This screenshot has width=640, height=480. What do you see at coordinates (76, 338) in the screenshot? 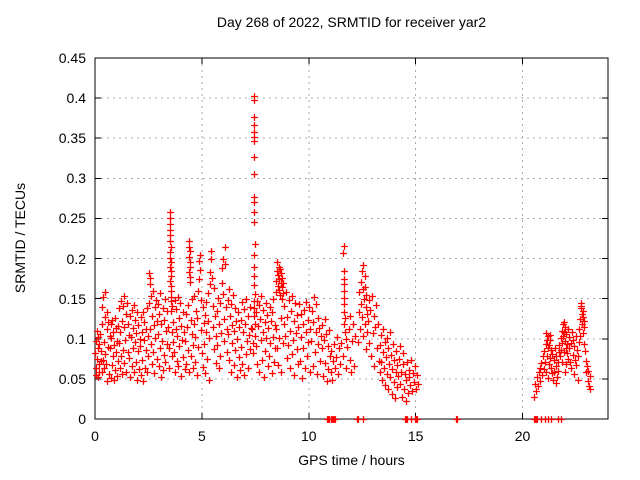
I see `y-tick-label: 0.1` at bounding box center [76, 338].